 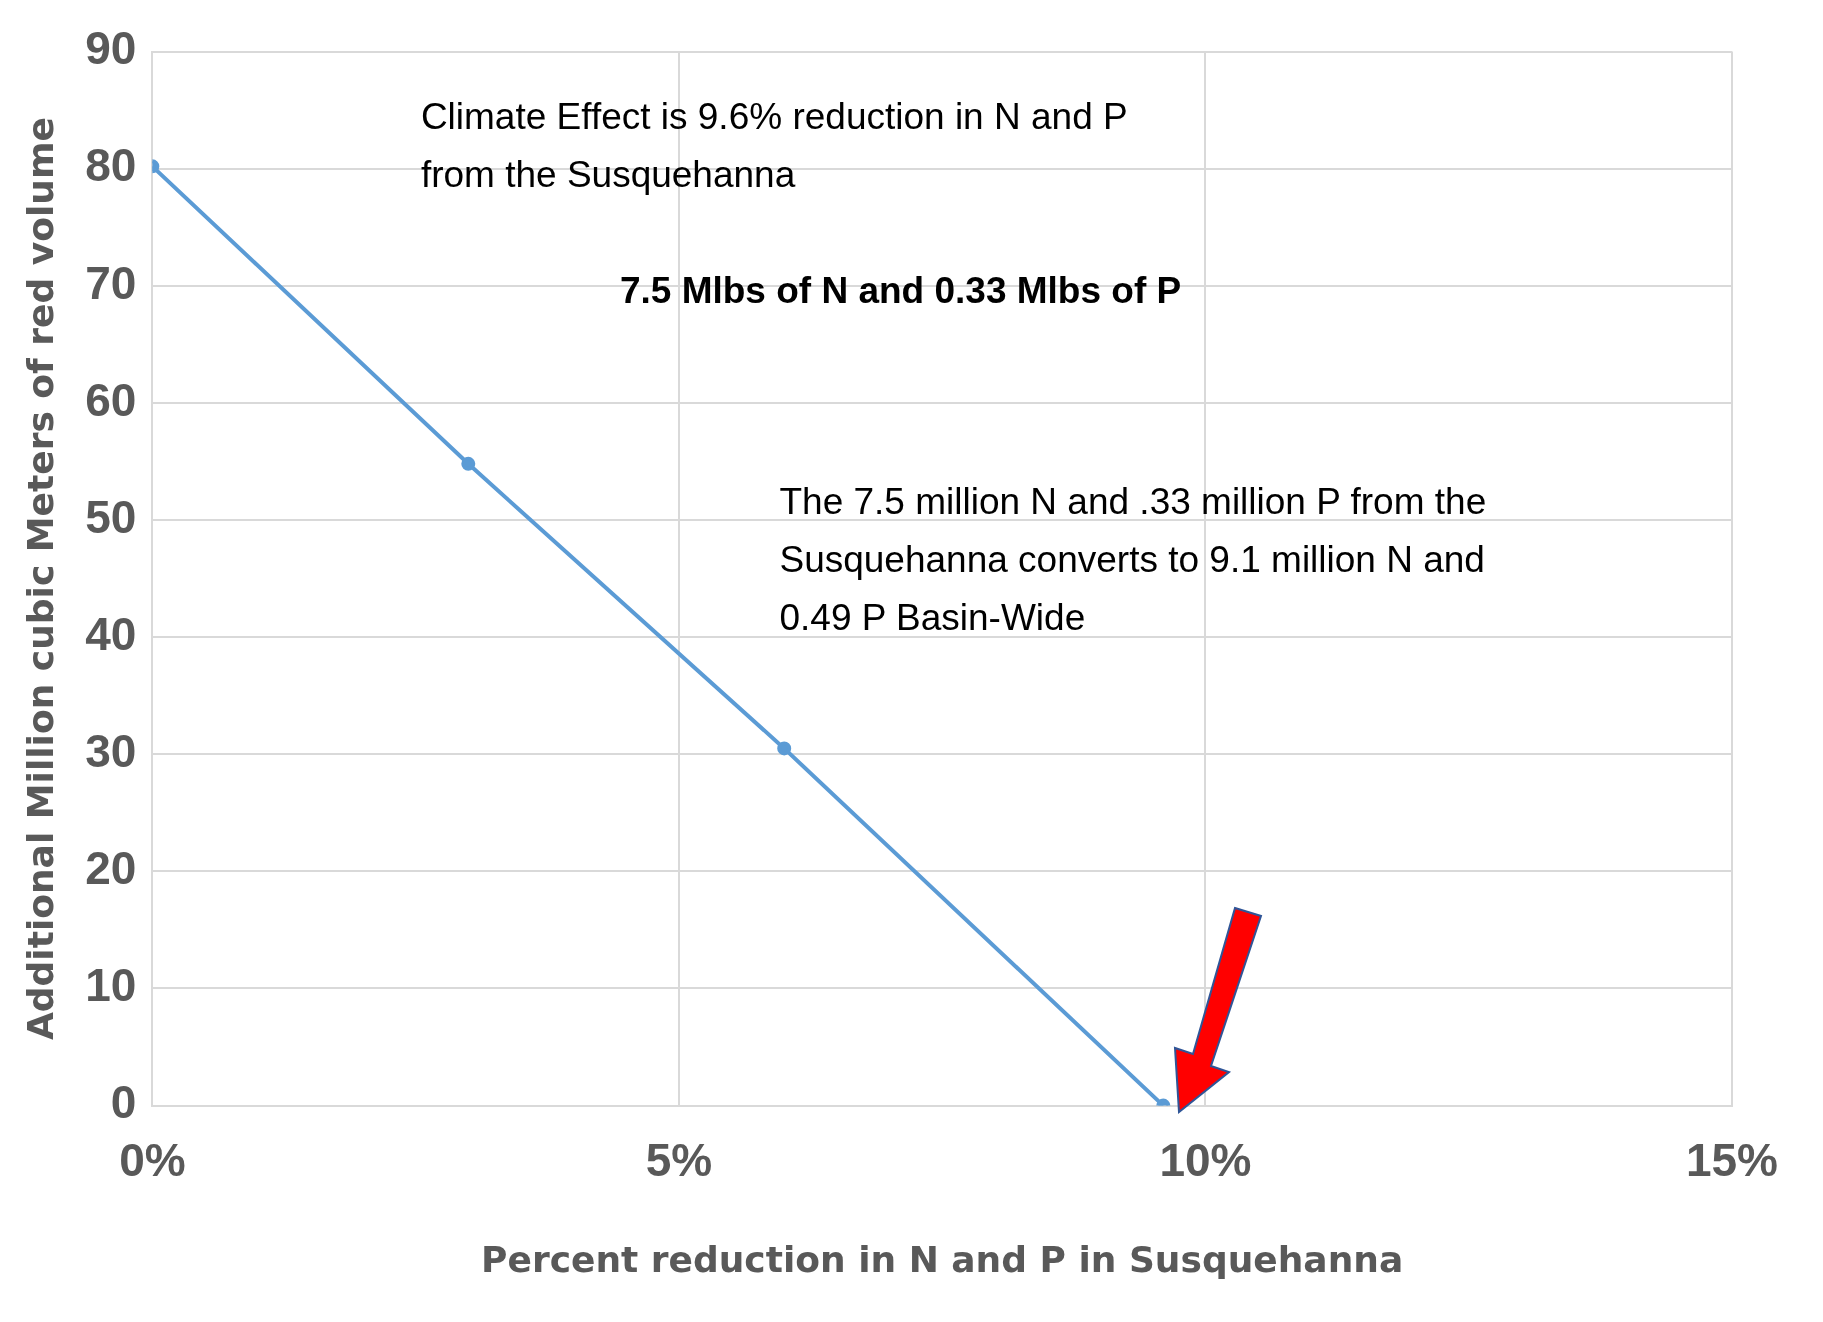 I want to click on y-tick-label: 70, so click(x=111, y=282).